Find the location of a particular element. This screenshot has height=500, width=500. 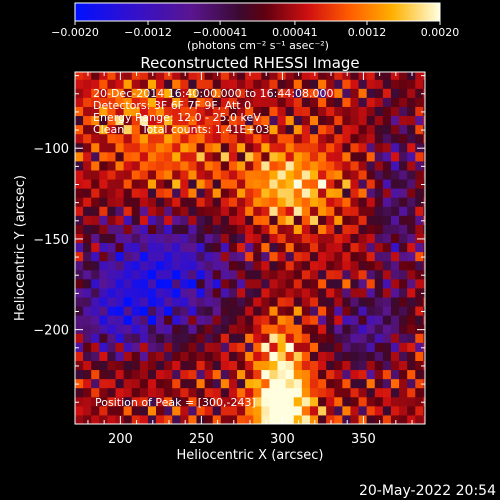

colorbar-tick-label: −0.0012 is located at coordinates (148, 32).